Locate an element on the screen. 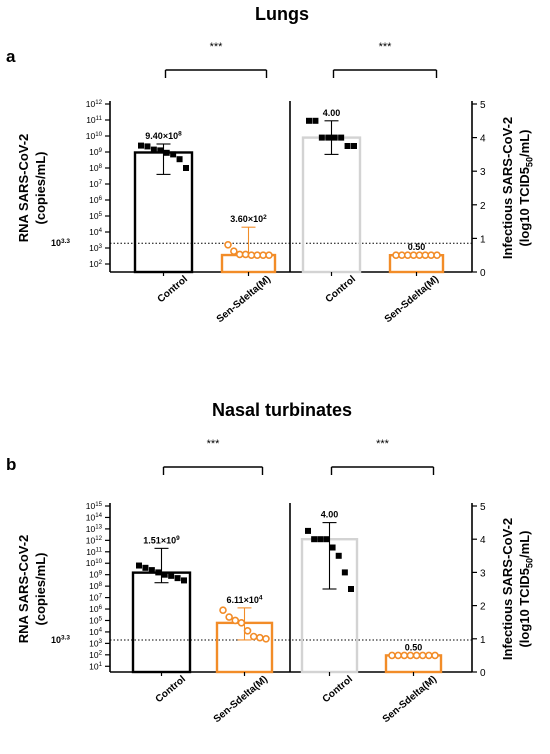  left-y-tick-label: 10¹ is located at coordinates (95, 666).